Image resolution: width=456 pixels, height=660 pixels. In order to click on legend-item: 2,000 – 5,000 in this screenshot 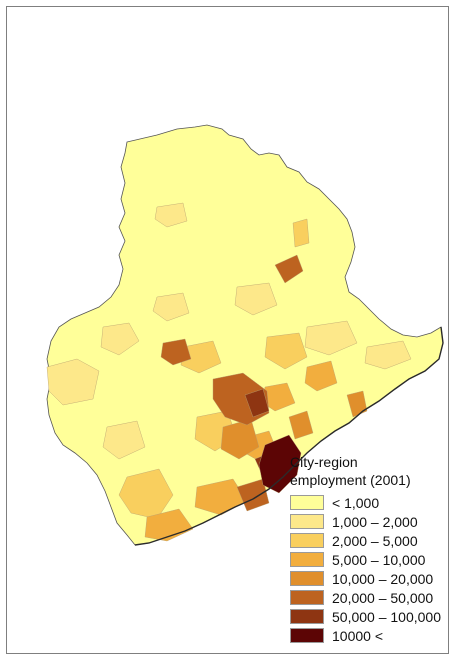, I will do `click(370, 540)`.